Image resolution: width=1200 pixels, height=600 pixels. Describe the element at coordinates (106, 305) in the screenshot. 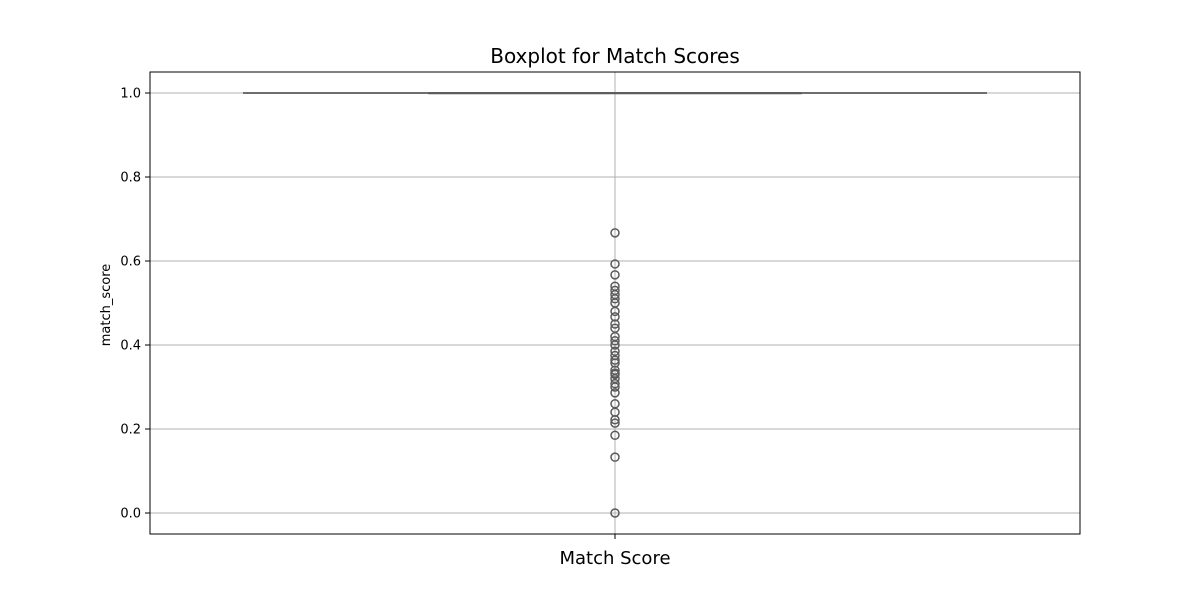

I see `y-axis-label: match_score` at that location.